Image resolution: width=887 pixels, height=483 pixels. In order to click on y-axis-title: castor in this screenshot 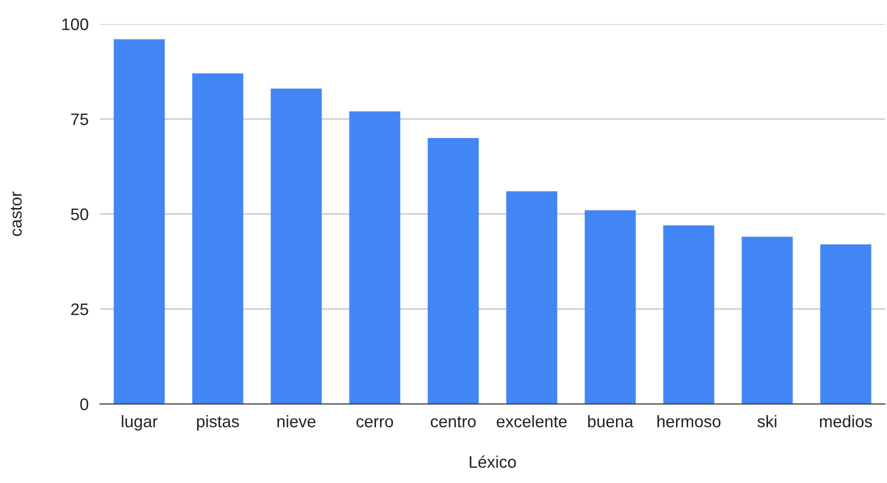, I will do `click(16, 214)`.